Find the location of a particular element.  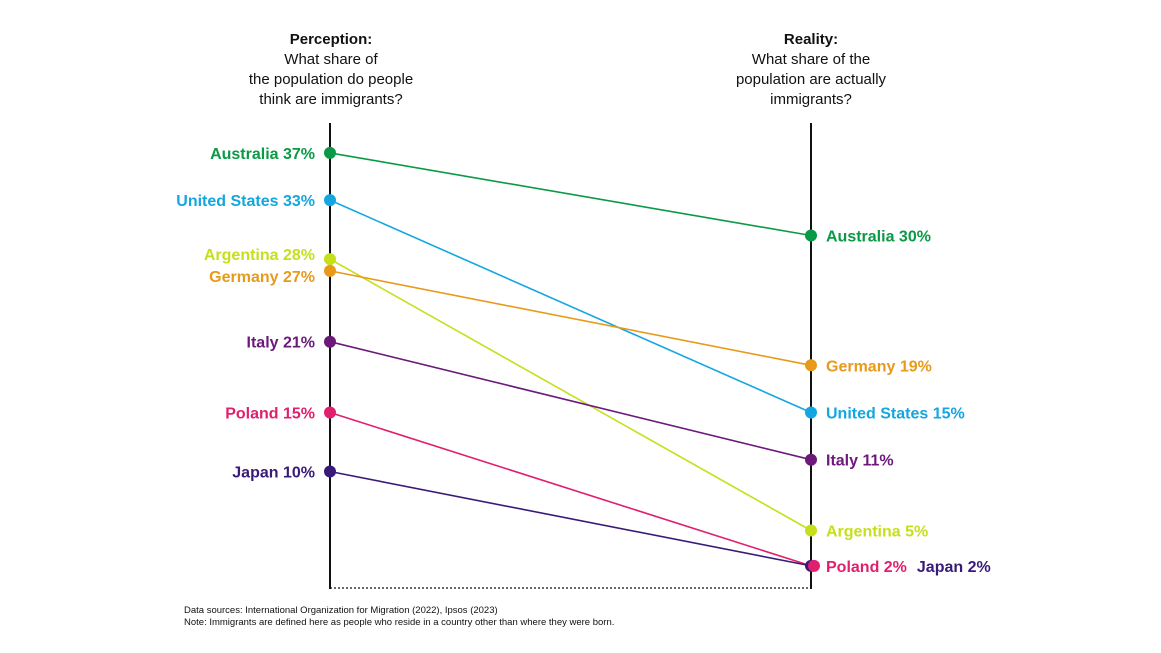

series-line-poland is located at coordinates (570, 489).